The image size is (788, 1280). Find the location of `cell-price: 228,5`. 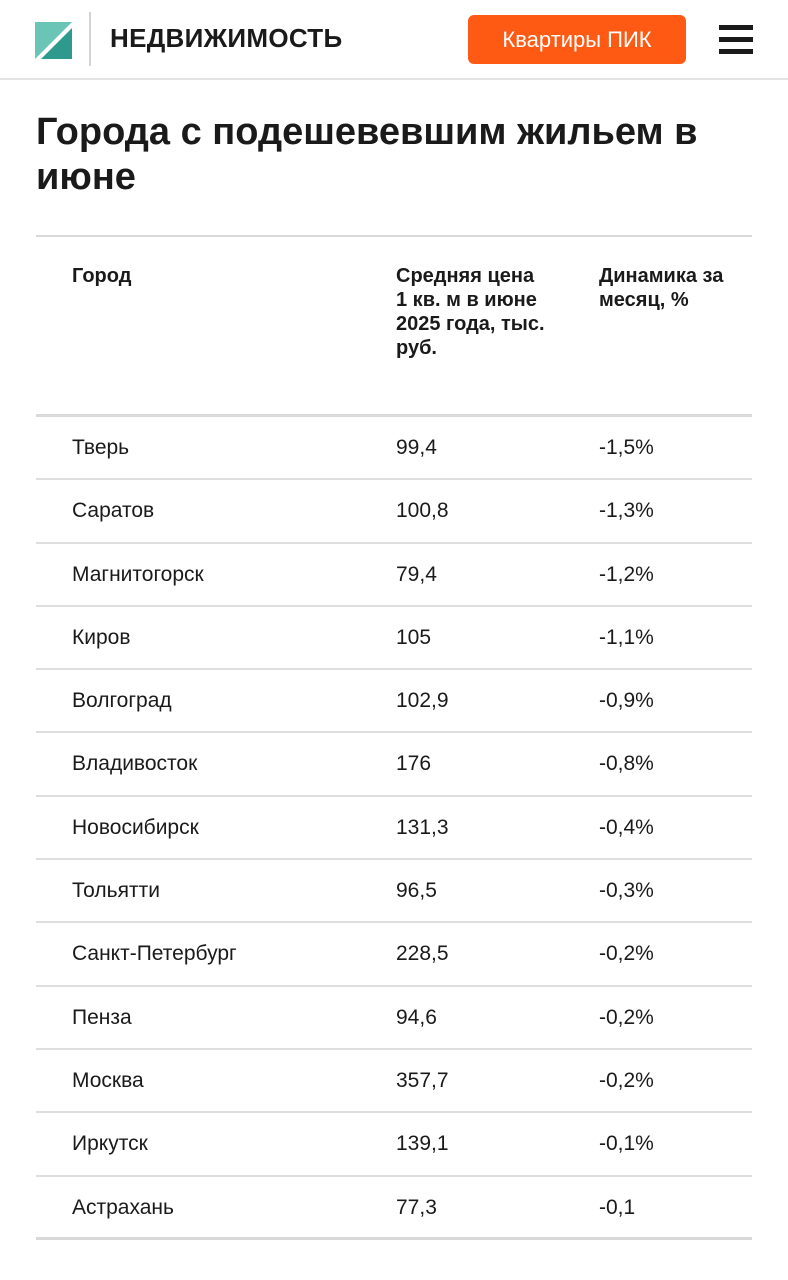

cell-price: 228,5 is located at coordinates (422, 954).